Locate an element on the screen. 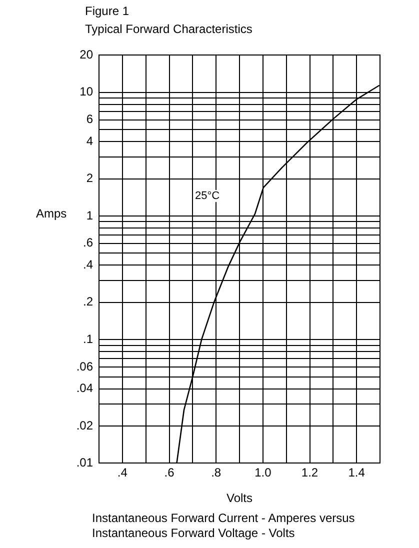  y-tick-label: .02 is located at coordinates (85, 425).